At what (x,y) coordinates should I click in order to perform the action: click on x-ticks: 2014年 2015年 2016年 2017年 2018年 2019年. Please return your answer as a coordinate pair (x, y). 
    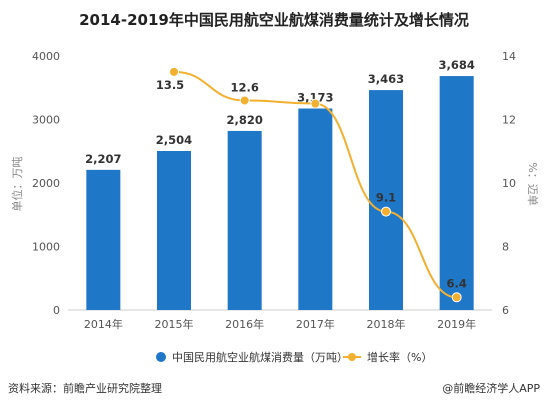
    Looking at the image, I should click on (280, 324).